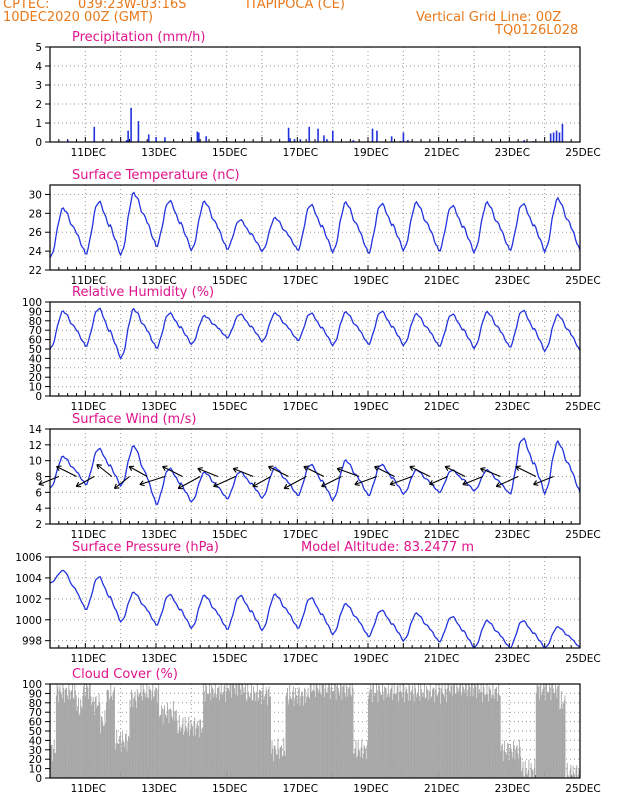 The image size is (618, 800). What do you see at coordinates (38, 525) in the screenshot?
I see `ytick-label: 2` at bounding box center [38, 525].